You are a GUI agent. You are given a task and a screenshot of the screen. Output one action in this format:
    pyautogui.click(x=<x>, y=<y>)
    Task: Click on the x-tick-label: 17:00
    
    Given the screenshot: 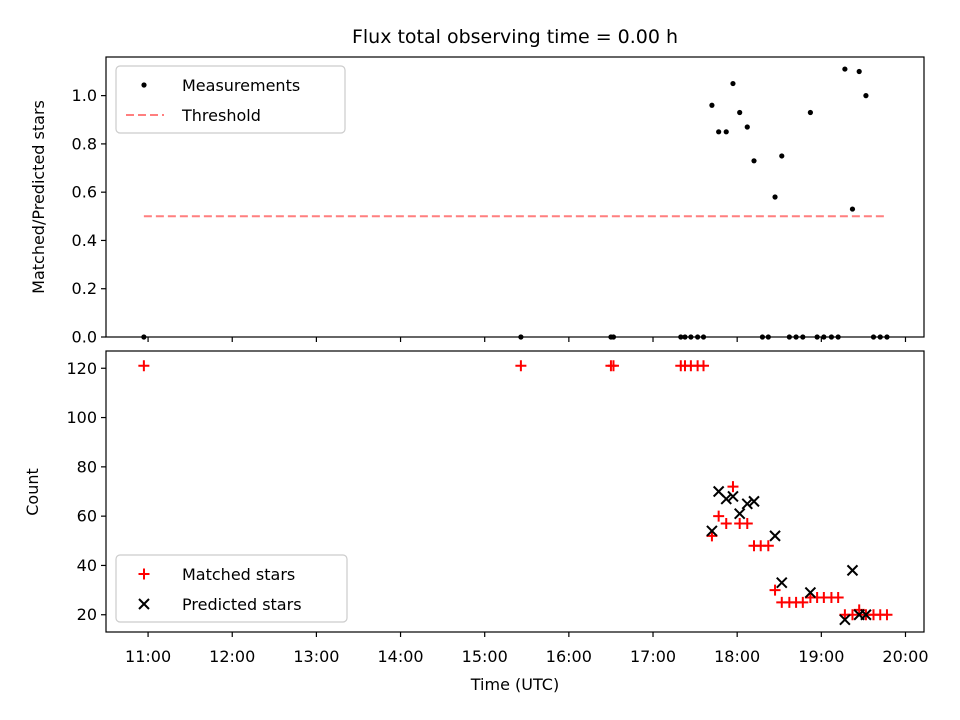 What is the action you would take?
    pyautogui.click(x=653, y=656)
    